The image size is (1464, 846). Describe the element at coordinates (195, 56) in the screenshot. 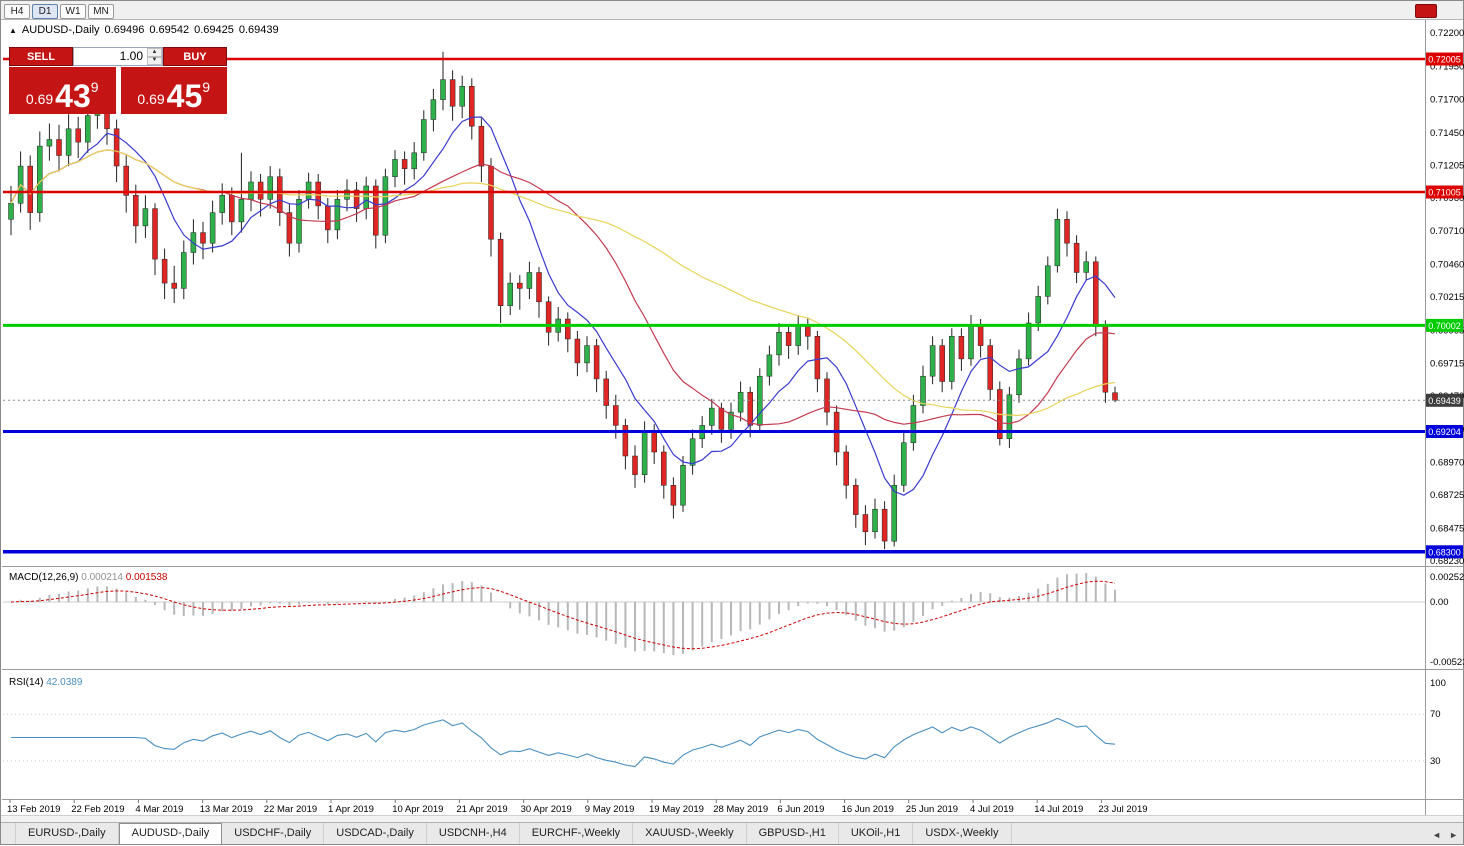

I see `buy-button: BUY` at that location.